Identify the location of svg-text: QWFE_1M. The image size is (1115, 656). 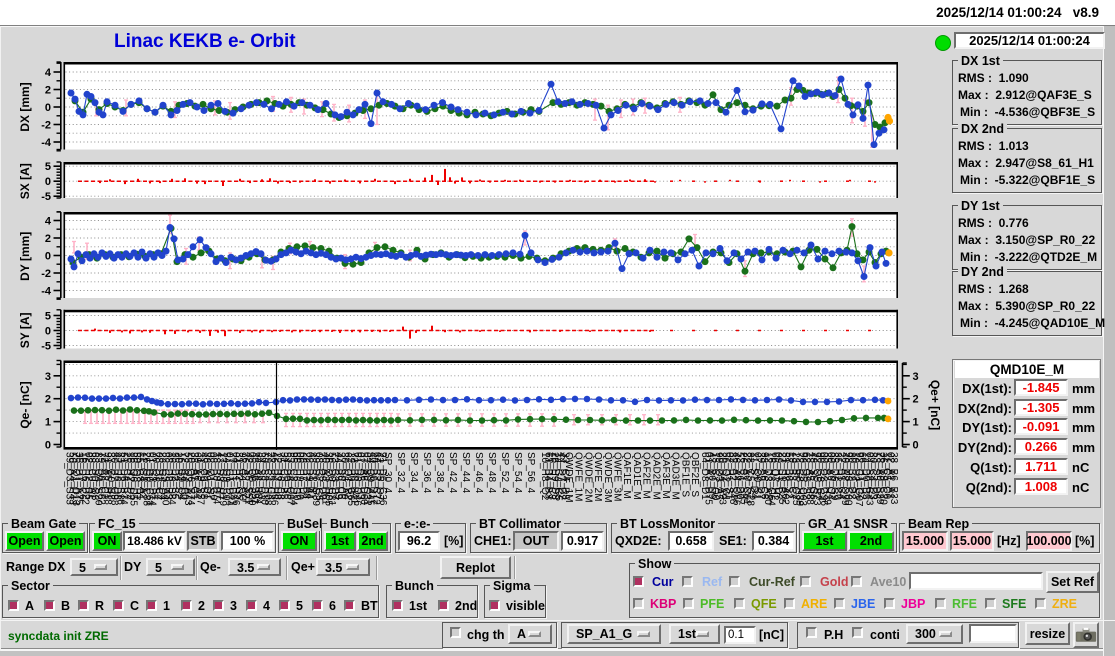
(578, 476).